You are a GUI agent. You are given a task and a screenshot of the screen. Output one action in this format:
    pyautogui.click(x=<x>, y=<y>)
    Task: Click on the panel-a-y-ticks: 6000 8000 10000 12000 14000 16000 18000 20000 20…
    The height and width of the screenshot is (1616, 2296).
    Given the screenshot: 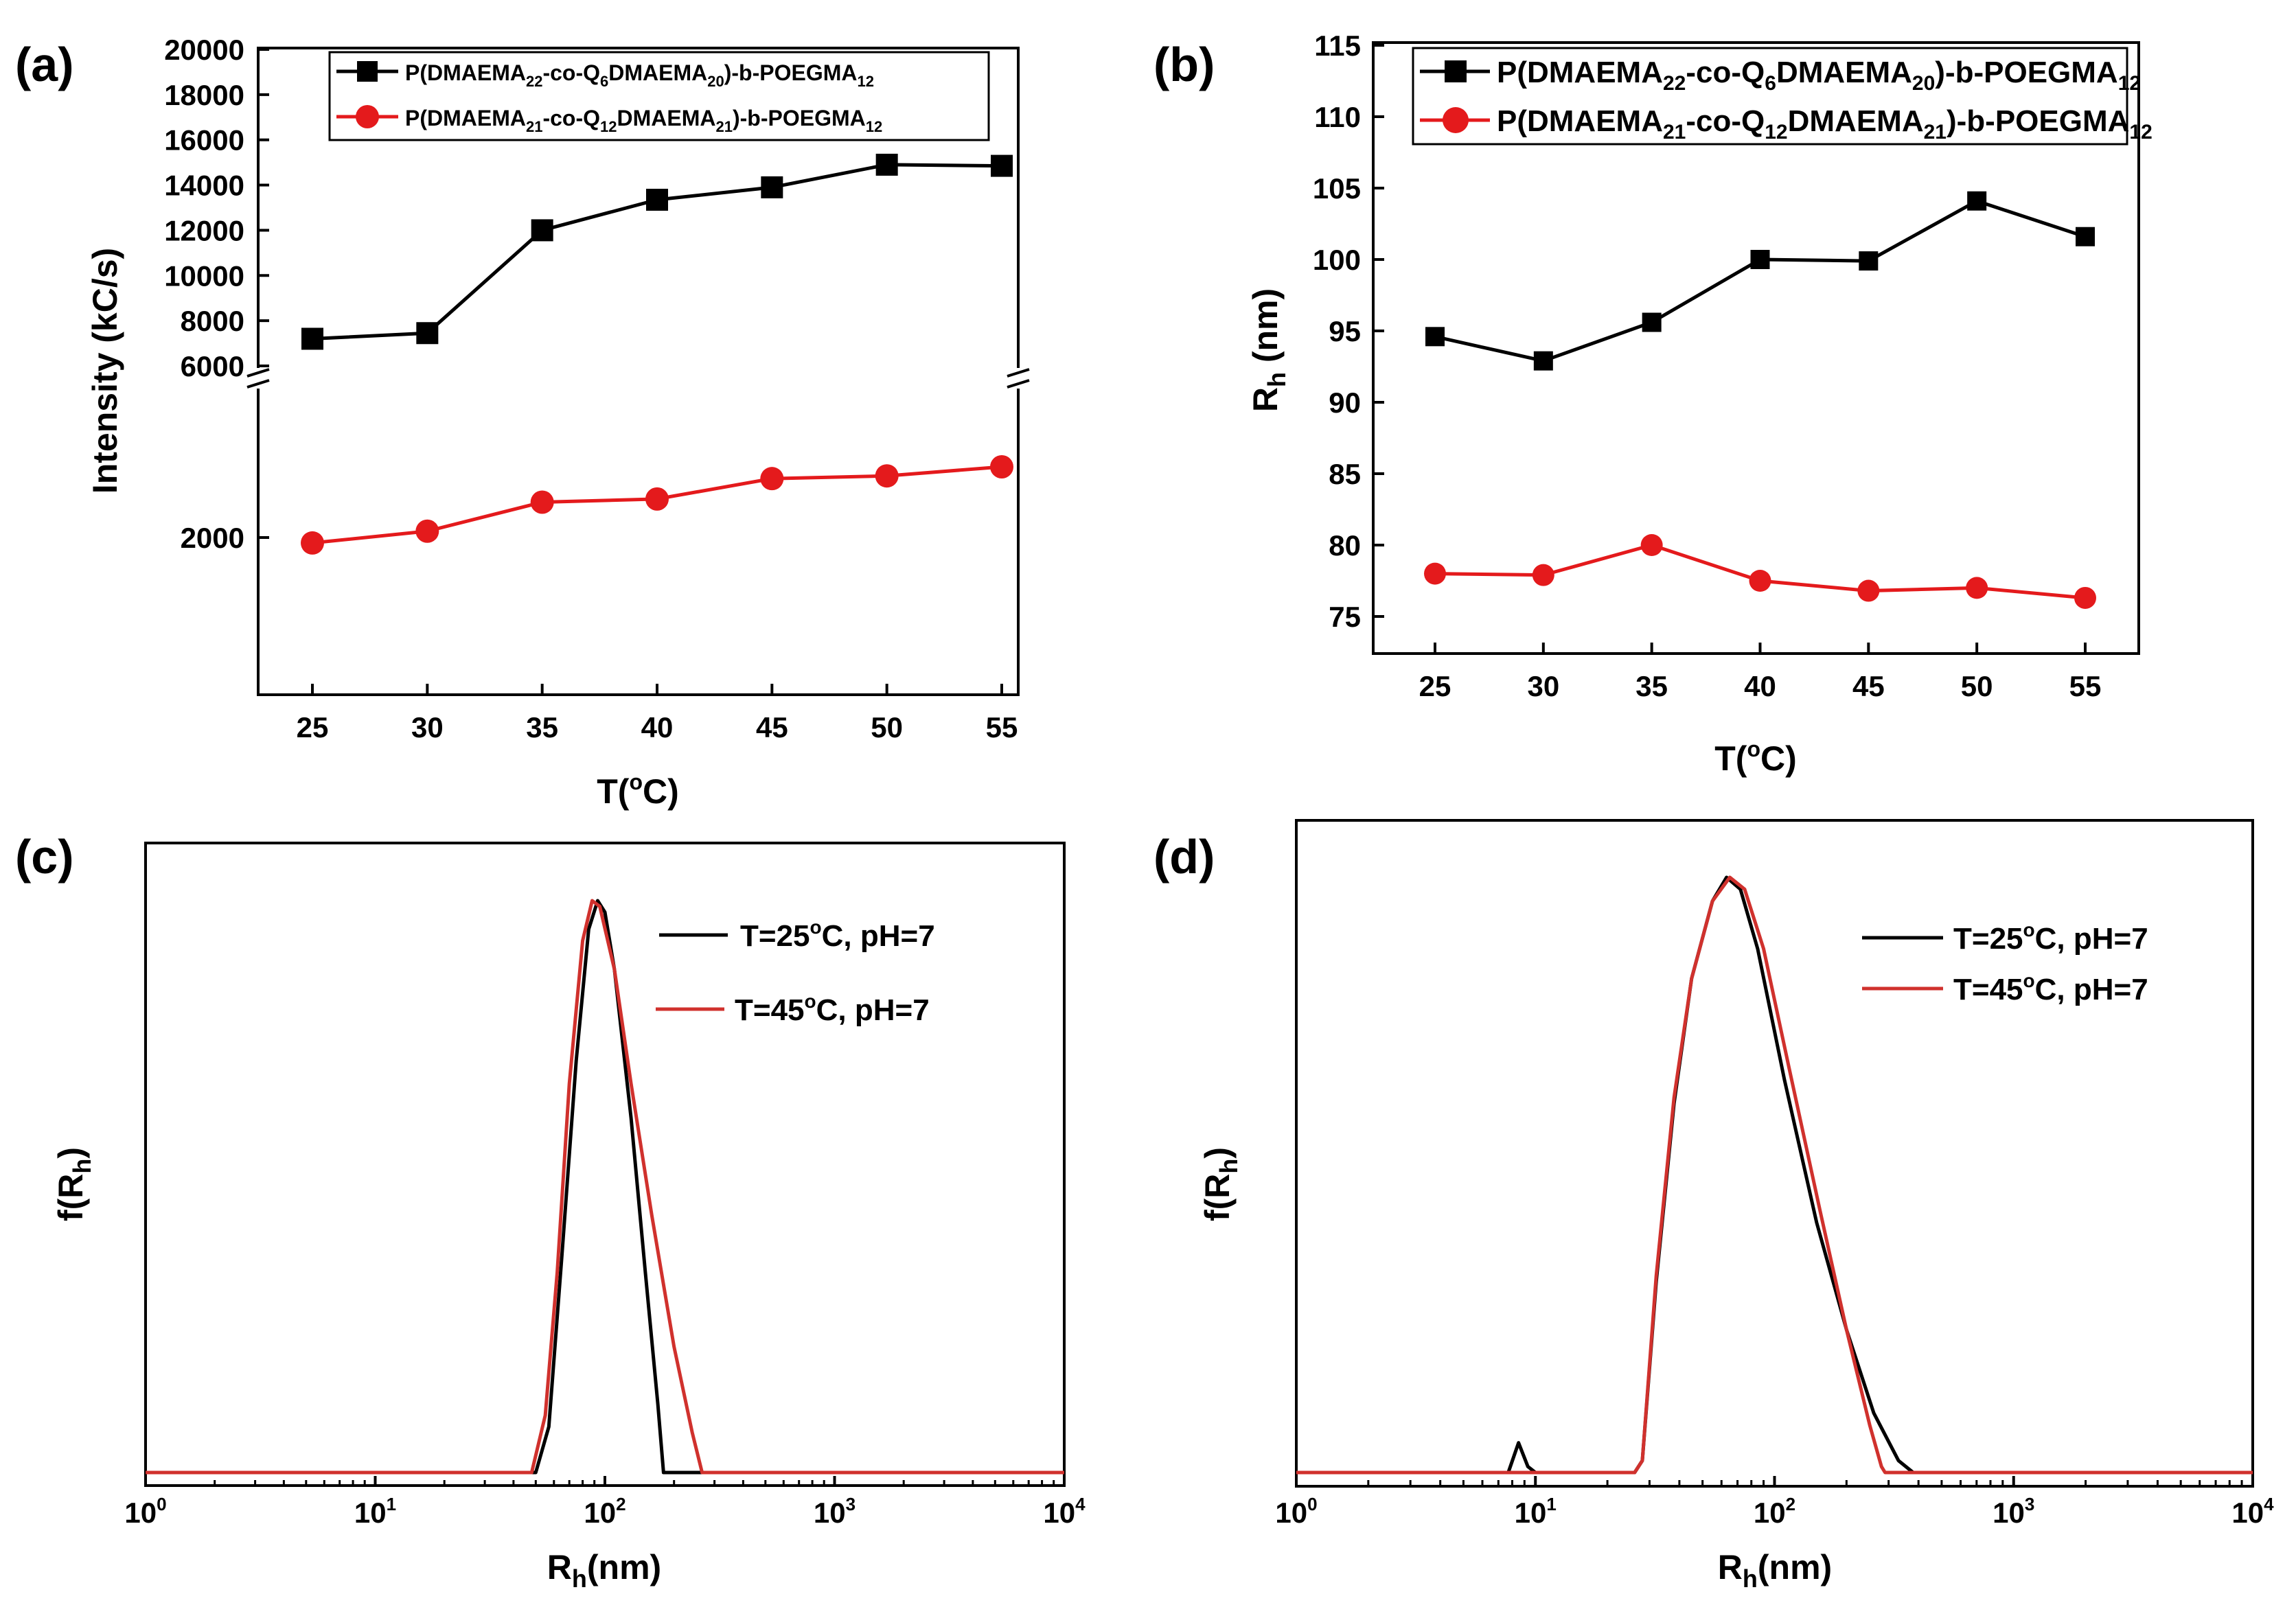 What is the action you would take?
    pyautogui.click(x=216, y=294)
    